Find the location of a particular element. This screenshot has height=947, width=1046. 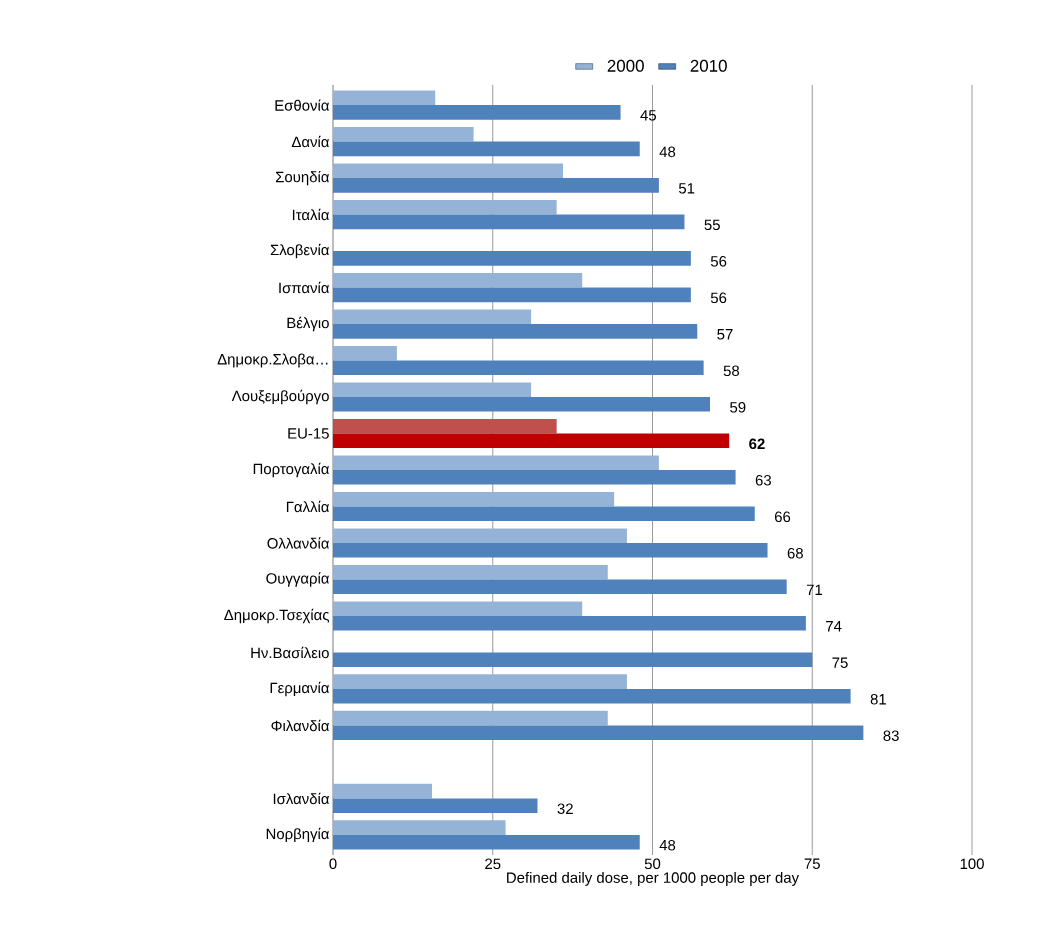

y-tick-label: Ουγγαρία is located at coordinates (298, 579).